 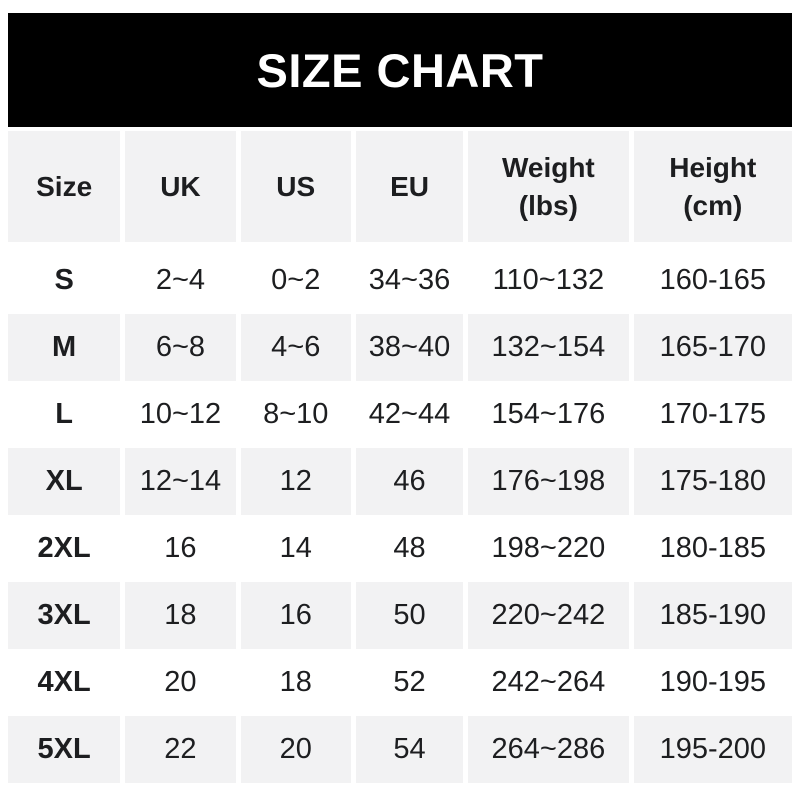 I want to click on table-cell: 50, so click(x=409, y=615).